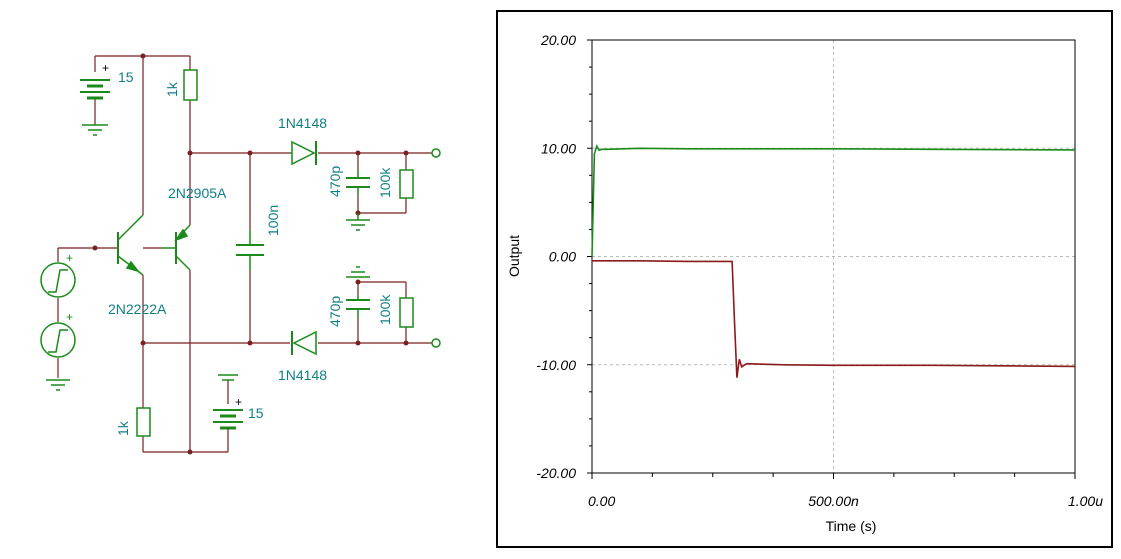 This screenshot has height=559, width=1121. Describe the element at coordinates (302, 375) in the screenshot. I see `label-diode-bottom: 1N4148` at that location.